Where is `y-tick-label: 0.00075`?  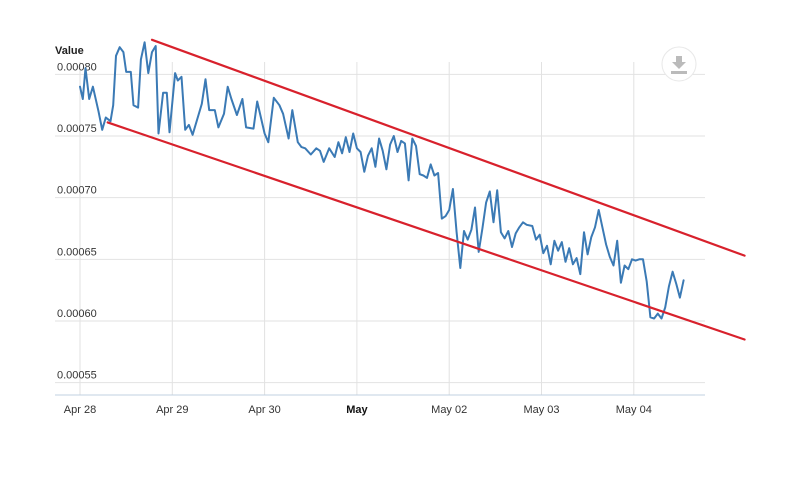
y-tick-label: 0.00075 is located at coordinates (77, 129).